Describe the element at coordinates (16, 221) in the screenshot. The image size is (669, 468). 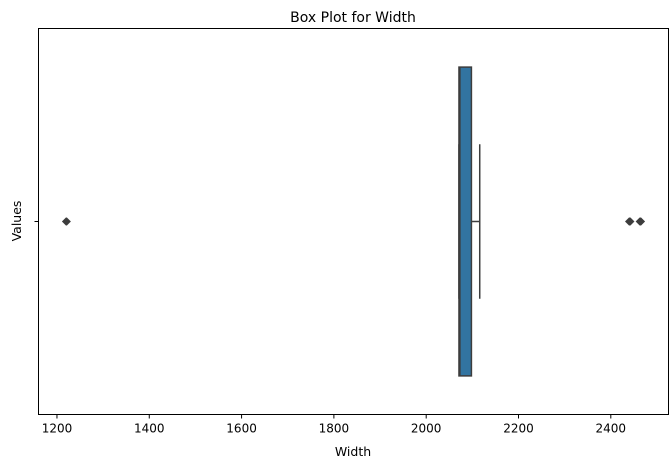
I see `y-axis-label: Values` at that location.